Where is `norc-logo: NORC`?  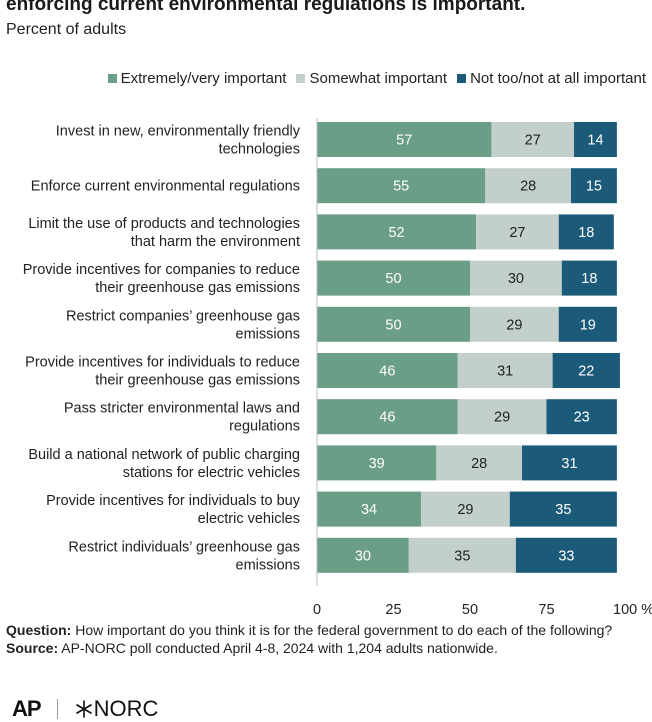
norc-logo: NORC is located at coordinates (116, 709).